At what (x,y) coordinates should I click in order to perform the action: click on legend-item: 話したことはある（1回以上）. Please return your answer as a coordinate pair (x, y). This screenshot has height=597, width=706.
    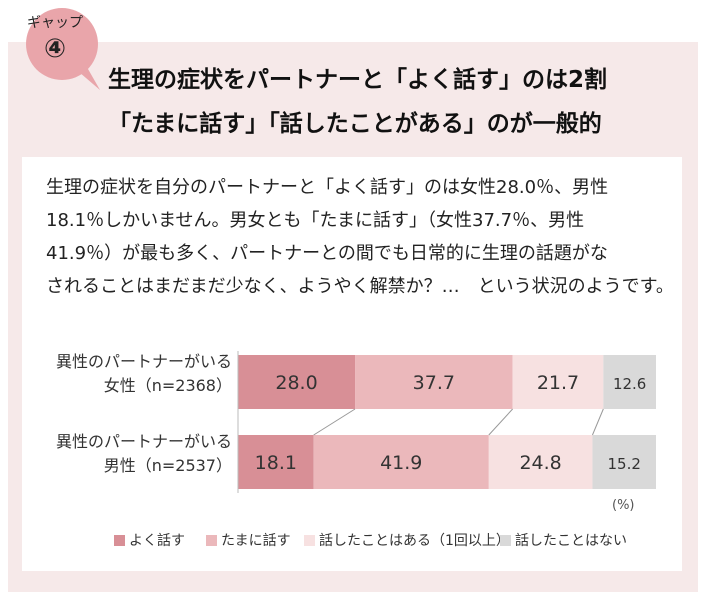
    Looking at the image, I should click on (407, 540).